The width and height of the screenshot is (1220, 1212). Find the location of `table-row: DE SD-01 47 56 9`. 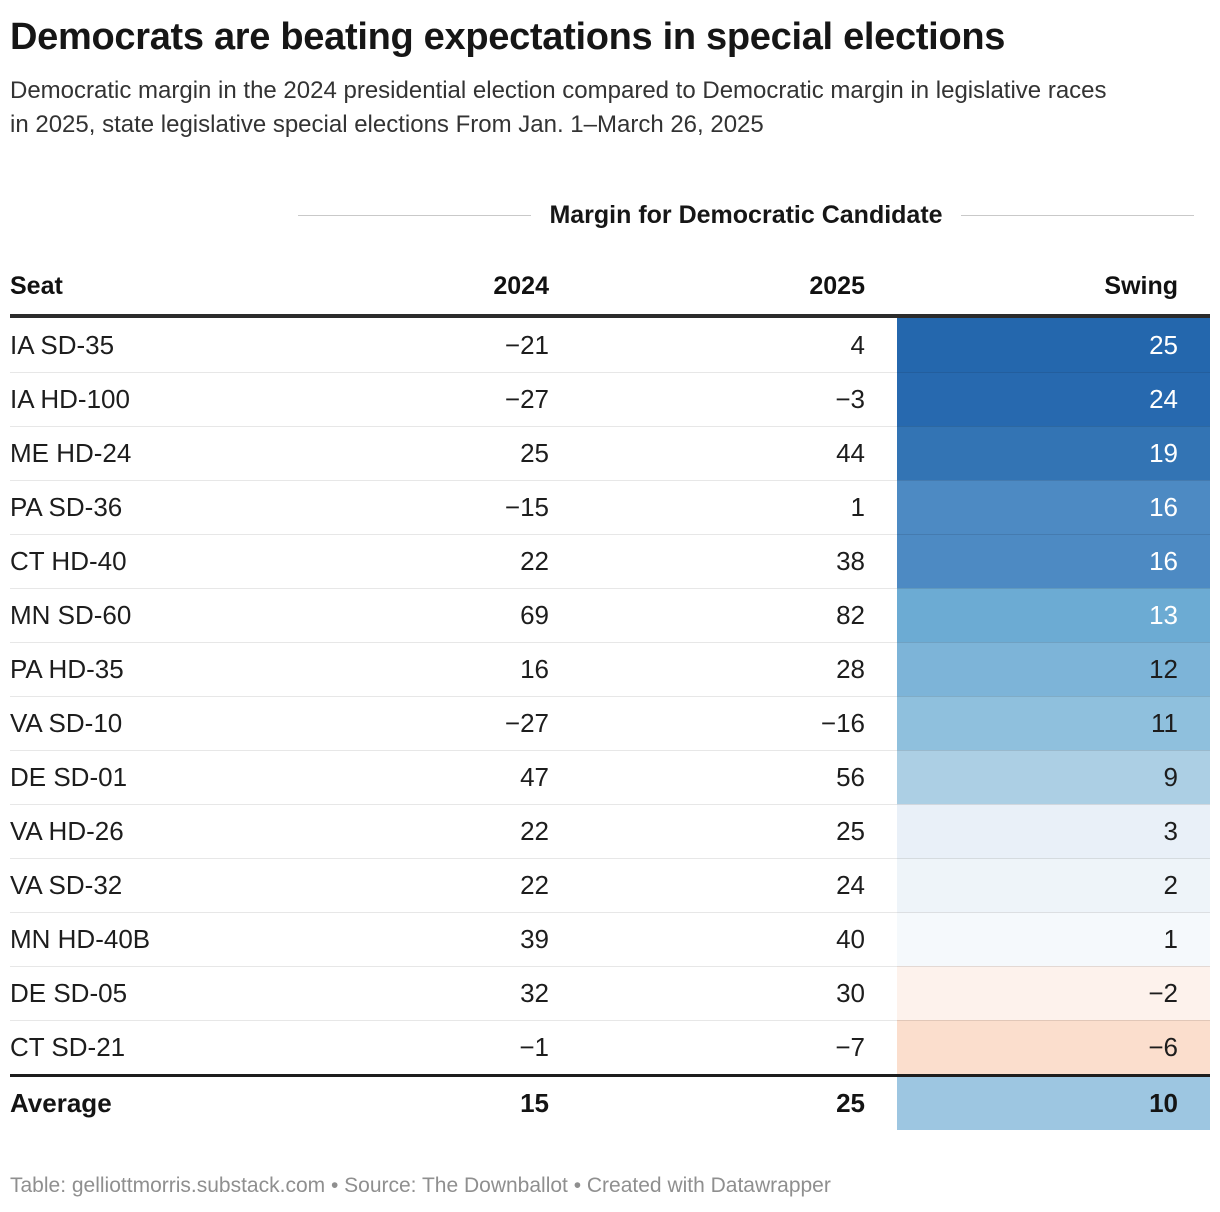

table-row: DE SD-01 47 56 9 is located at coordinates (610, 777).